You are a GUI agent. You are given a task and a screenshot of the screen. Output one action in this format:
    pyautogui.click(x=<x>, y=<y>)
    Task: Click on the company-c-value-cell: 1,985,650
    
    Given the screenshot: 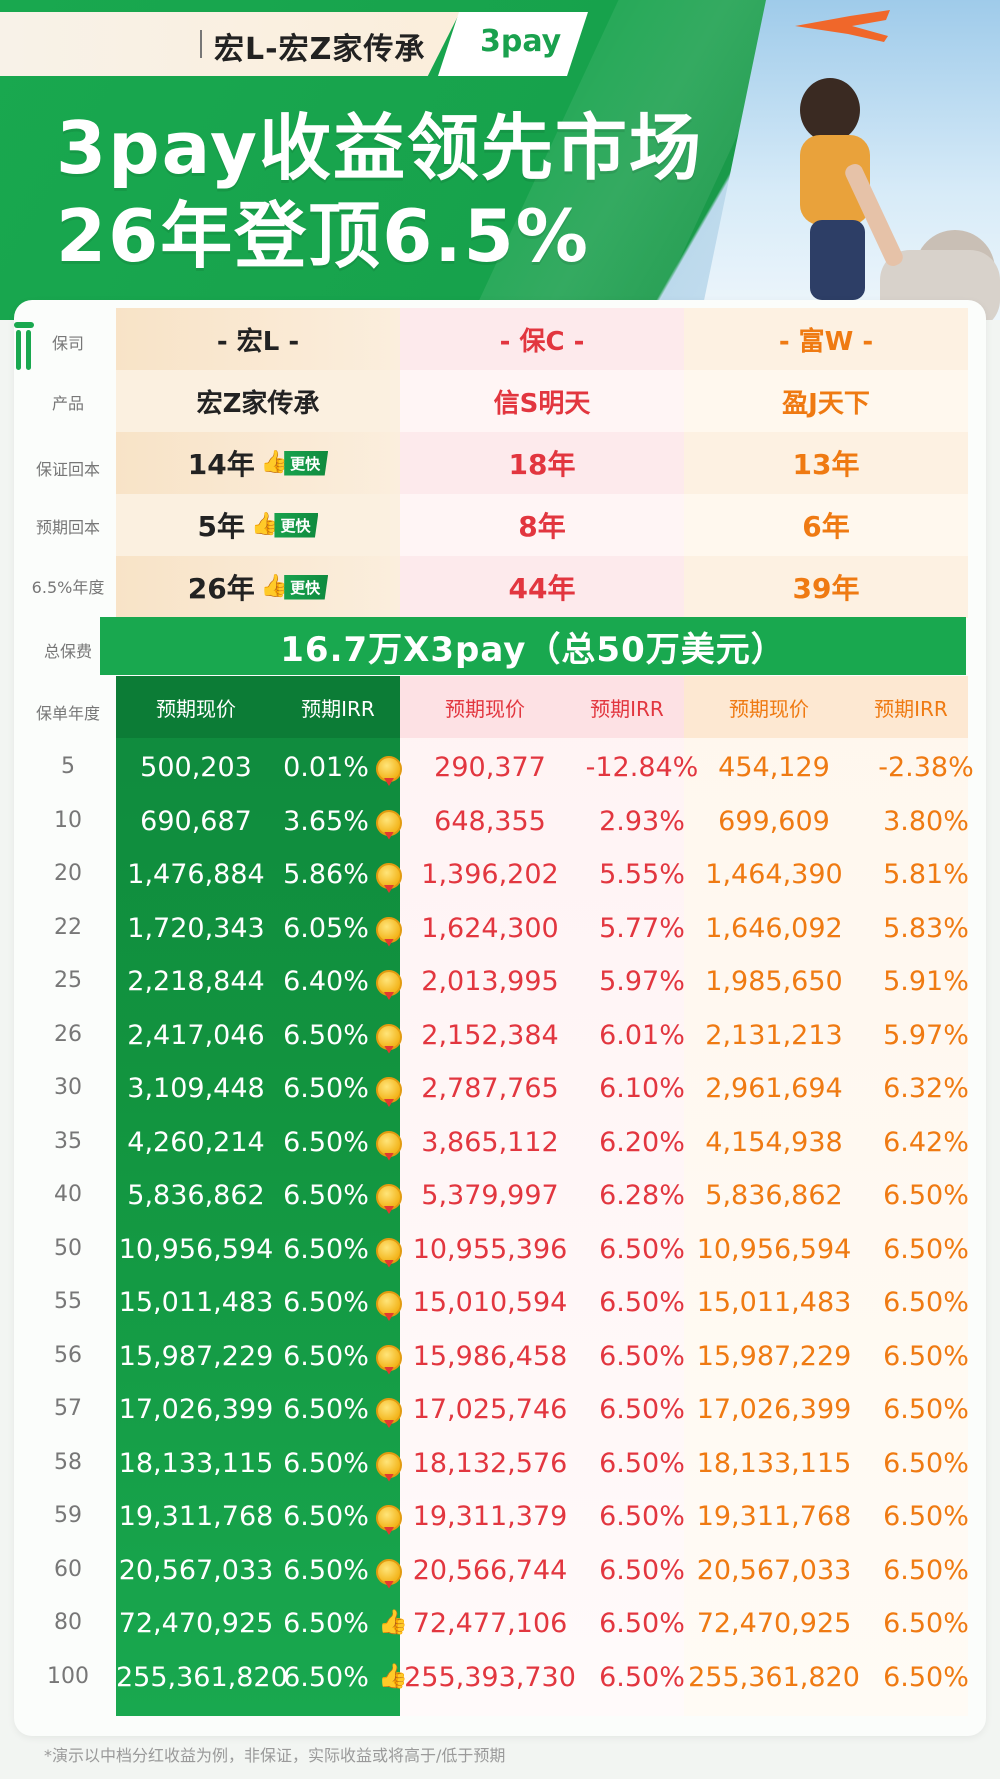 What is the action you would take?
    pyautogui.click(x=774, y=981)
    